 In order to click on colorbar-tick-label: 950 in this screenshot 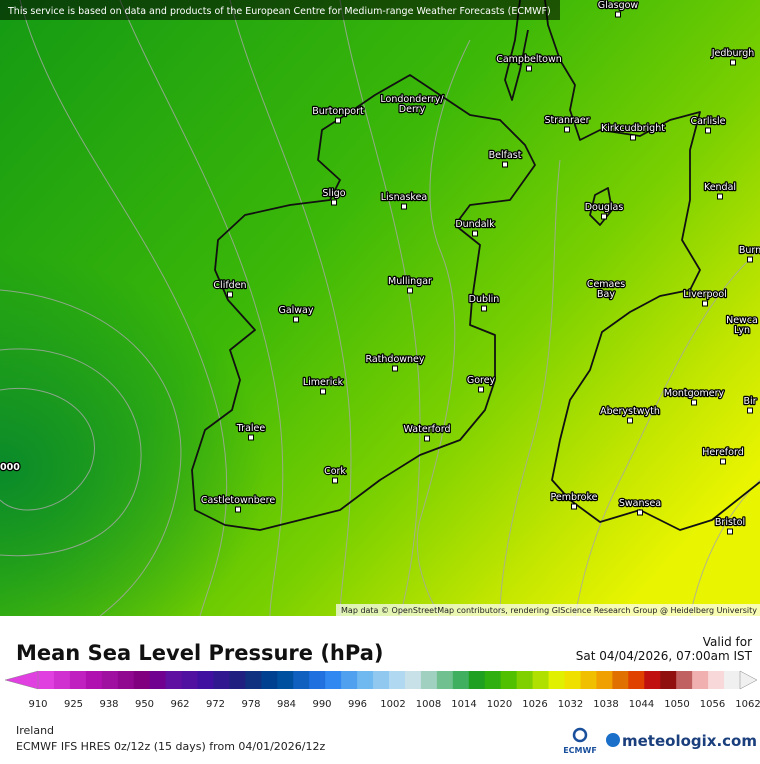, I will do `click(144, 704)`.